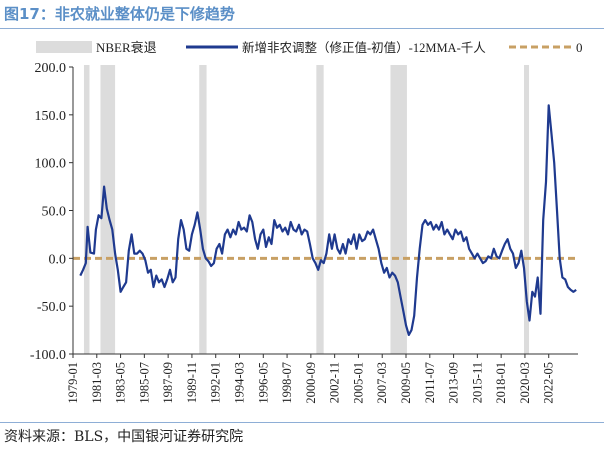 The width and height of the screenshot is (604, 449). What do you see at coordinates (287, 383) in the screenshot?
I see `x-tick-label: 1998-07` at bounding box center [287, 383].